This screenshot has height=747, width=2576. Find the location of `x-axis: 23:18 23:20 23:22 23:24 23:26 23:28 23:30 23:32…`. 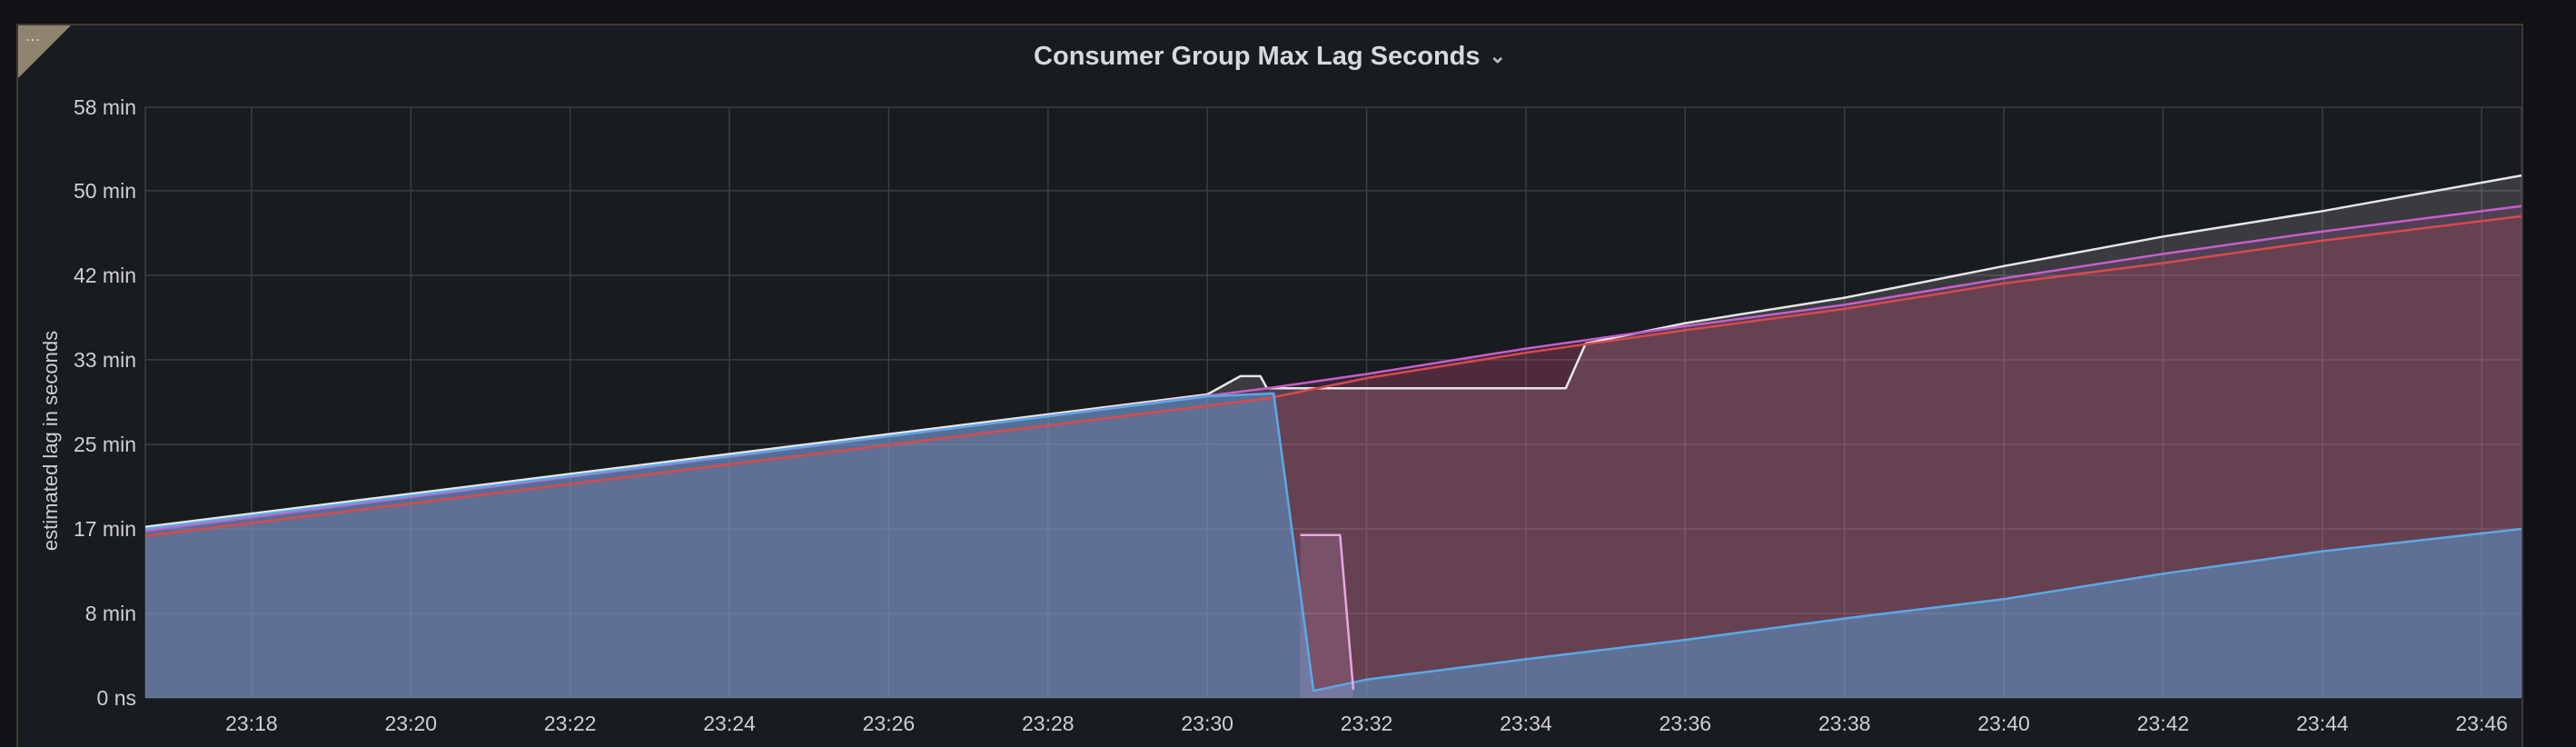

x-axis: 23:18 23:20 23:22 23:24 23:26 23:28 23:30 23:32… is located at coordinates (1366, 723).